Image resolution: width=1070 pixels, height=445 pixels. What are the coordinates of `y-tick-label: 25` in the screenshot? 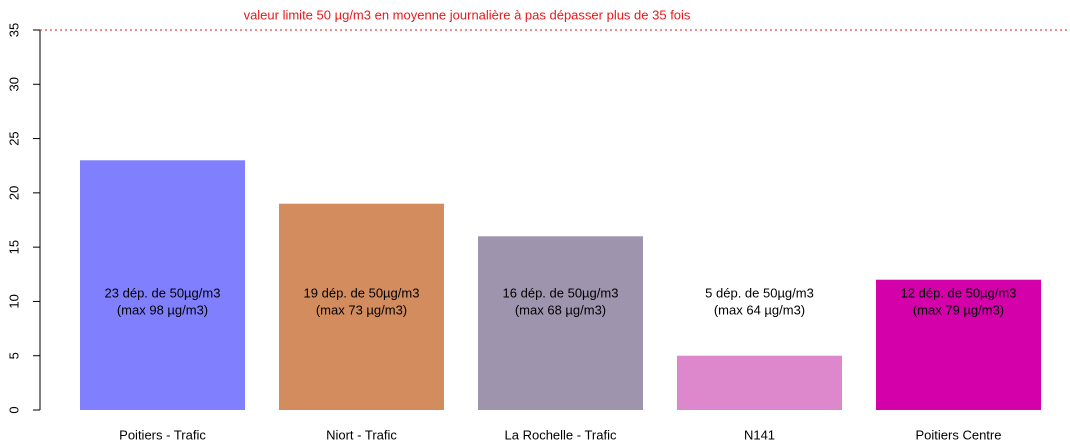 It's located at (13, 138).